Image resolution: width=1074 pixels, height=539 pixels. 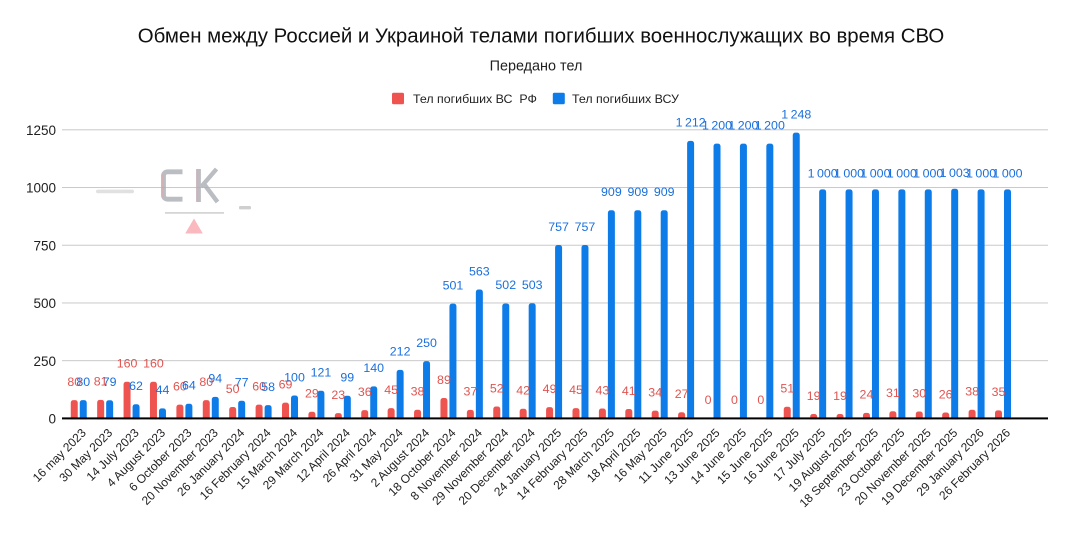 I want to click on svg-text: 44, so click(x=163, y=390).